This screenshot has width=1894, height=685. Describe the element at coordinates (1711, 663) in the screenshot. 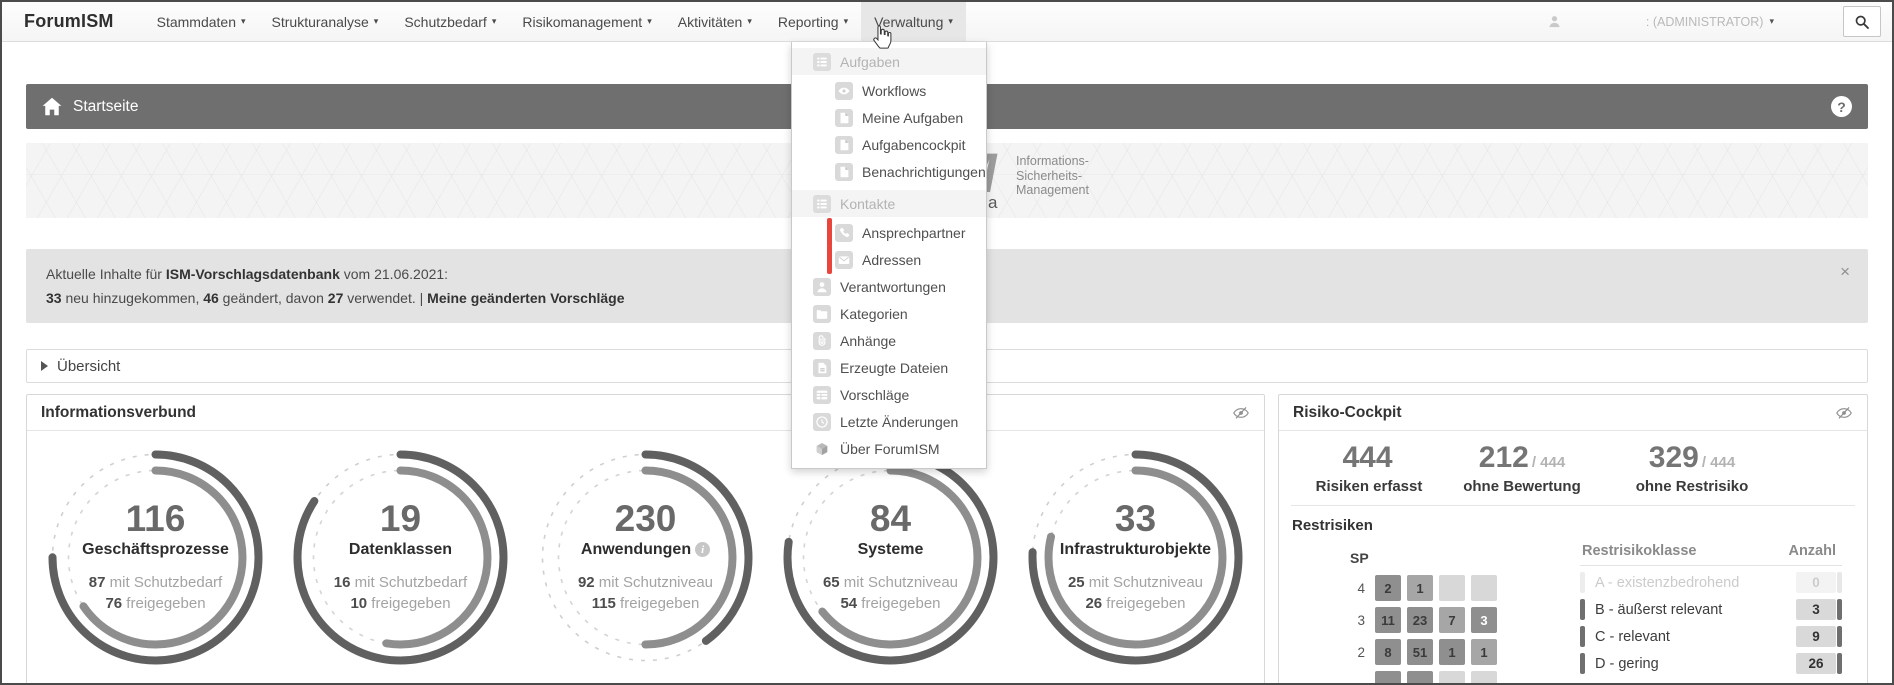

I see `class-row-d: D - gering 26` at that location.